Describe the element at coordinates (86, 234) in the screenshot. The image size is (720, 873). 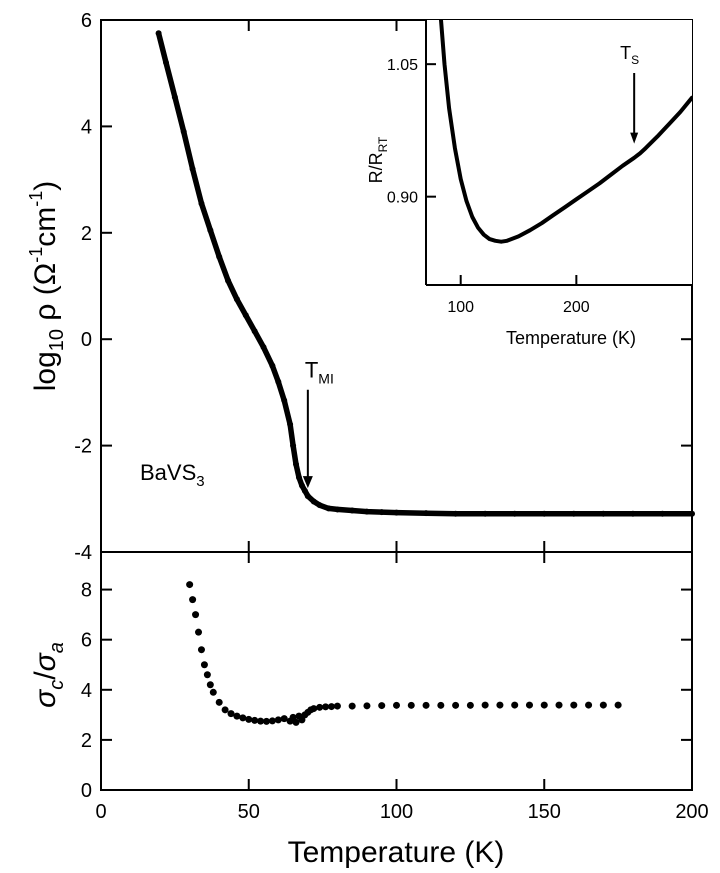
I see `top-y-tick-label: 2` at that location.